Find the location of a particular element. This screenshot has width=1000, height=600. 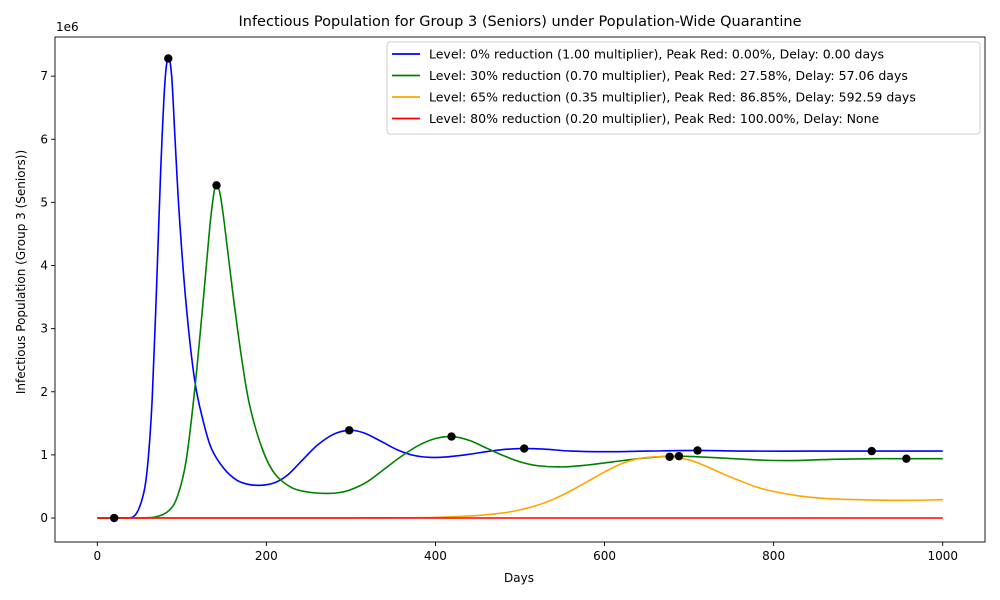

y-tick-label: 3 is located at coordinates (44, 329).